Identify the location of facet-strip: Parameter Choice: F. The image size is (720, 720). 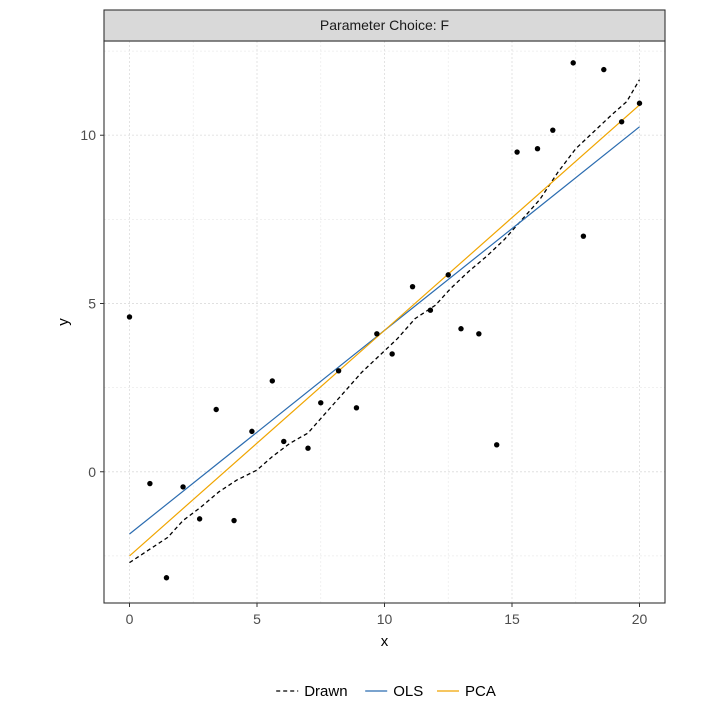
(384, 25).